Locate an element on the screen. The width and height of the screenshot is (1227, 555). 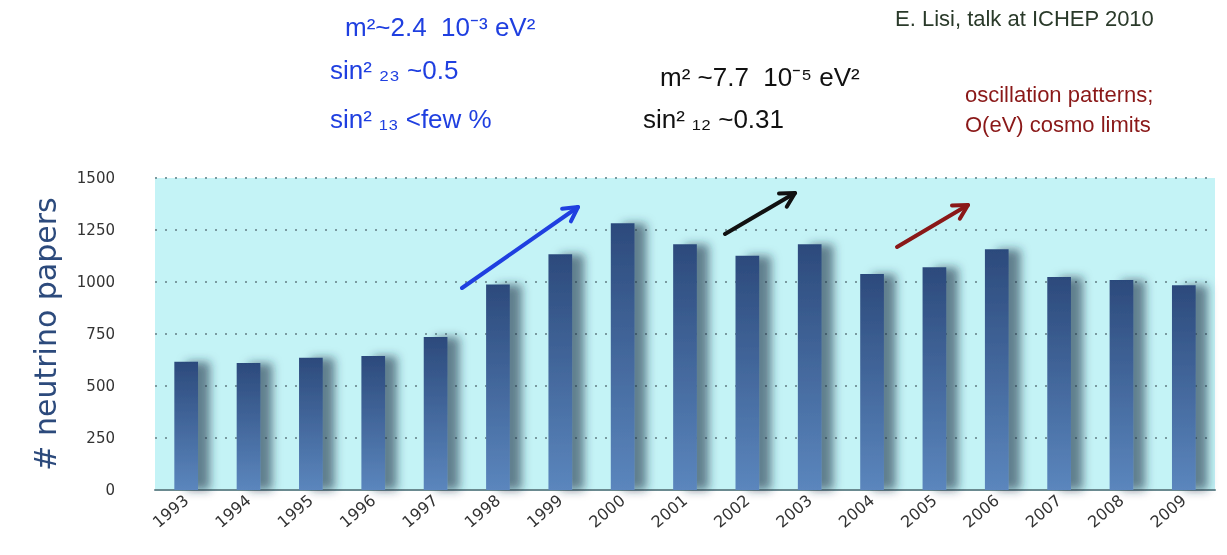
text: oscillation patterns; is located at coordinates (1059, 95).